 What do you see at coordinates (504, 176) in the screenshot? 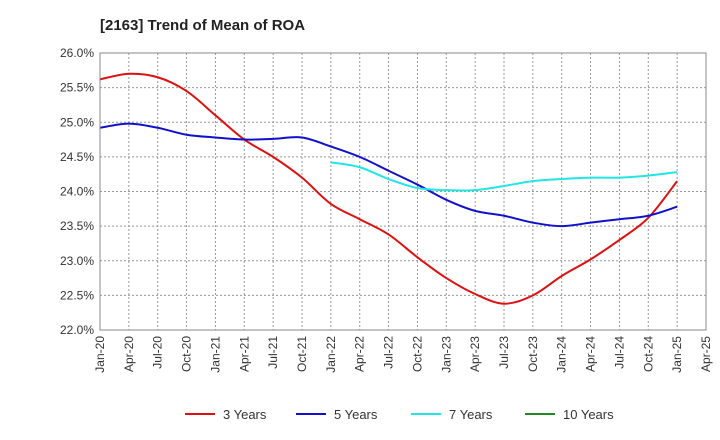
I see `series-line-7-years` at bounding box center [504, 176].